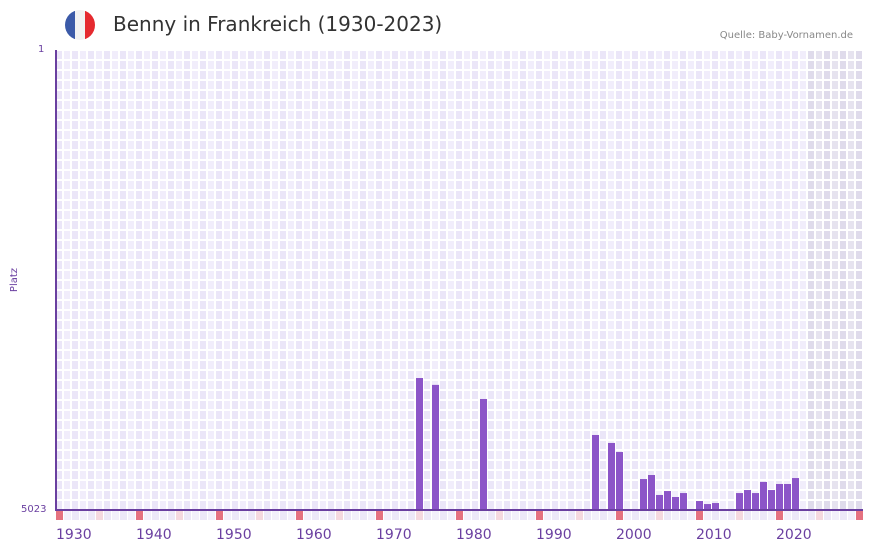  Describe the element at coordinates (651, 492) in the screenshot. I see `bar-2004` at that location.